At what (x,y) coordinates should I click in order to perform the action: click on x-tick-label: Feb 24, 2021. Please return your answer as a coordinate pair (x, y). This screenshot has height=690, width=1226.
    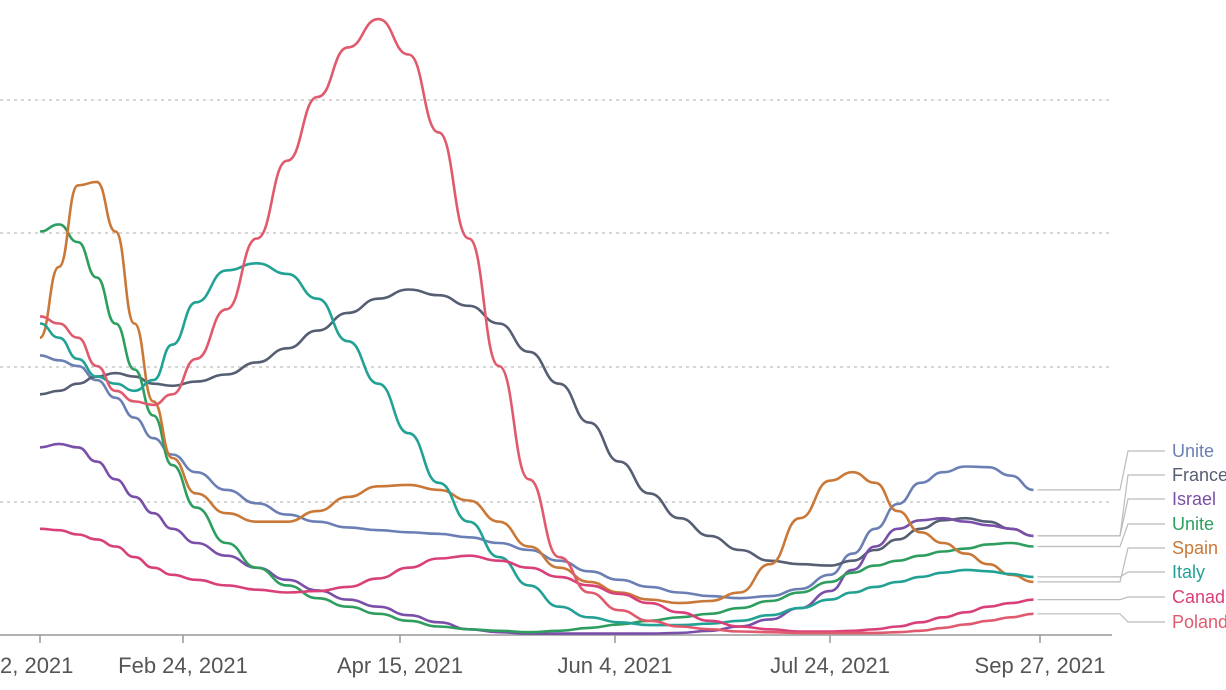
    Looking at the image, I should click on (183, 665).